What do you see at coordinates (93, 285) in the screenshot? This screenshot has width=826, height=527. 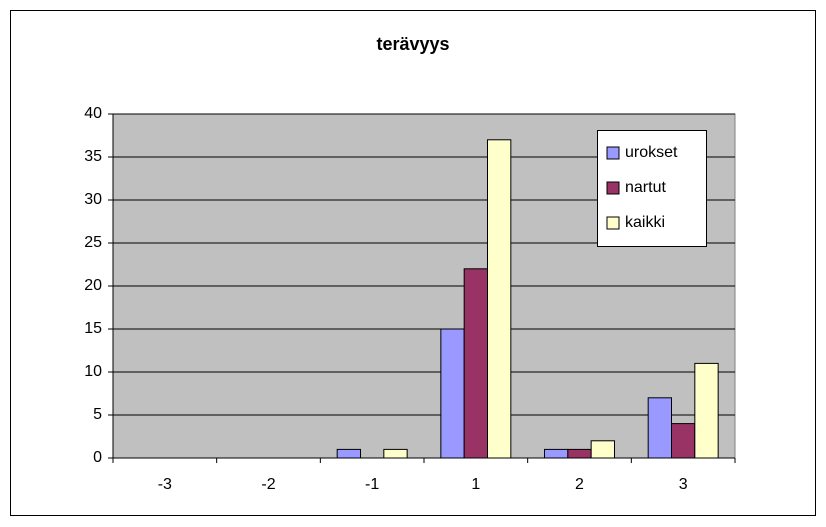 I see `y-tick-label: 20` at bounding box center [93, 285].